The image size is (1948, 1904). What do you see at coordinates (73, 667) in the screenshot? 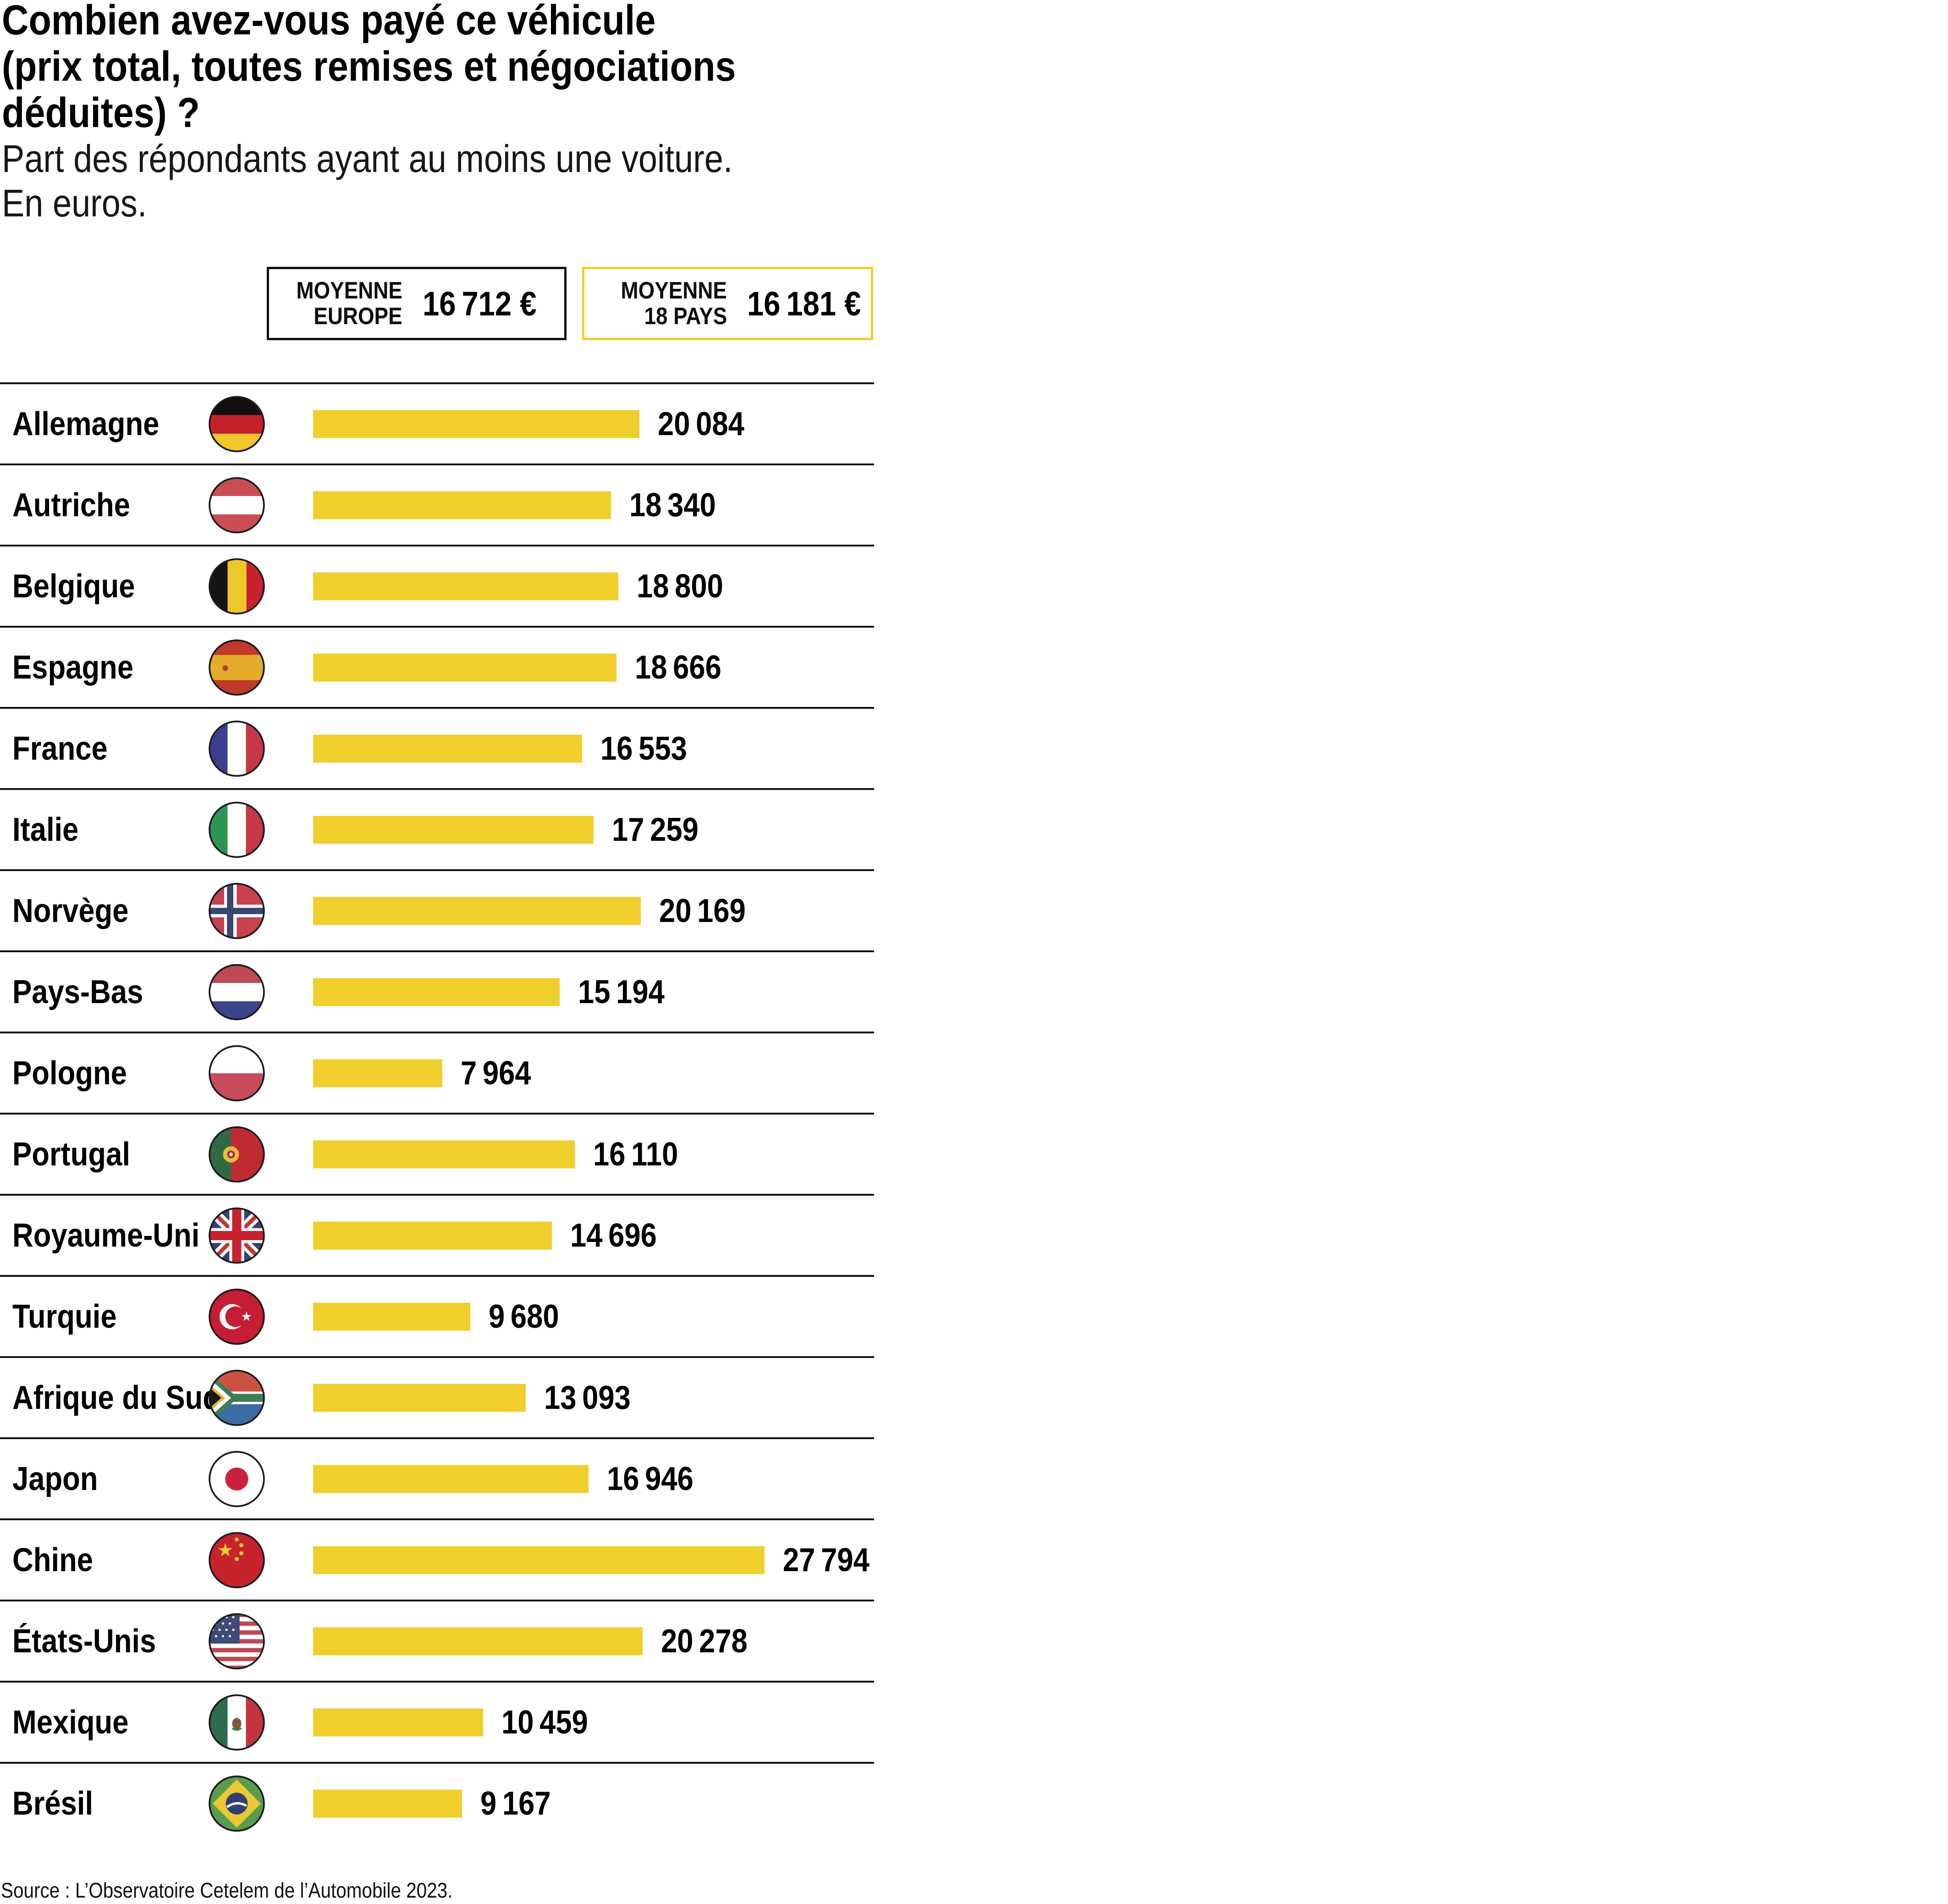
I see `country-label: Espagne` at bounding box center [73, 667].